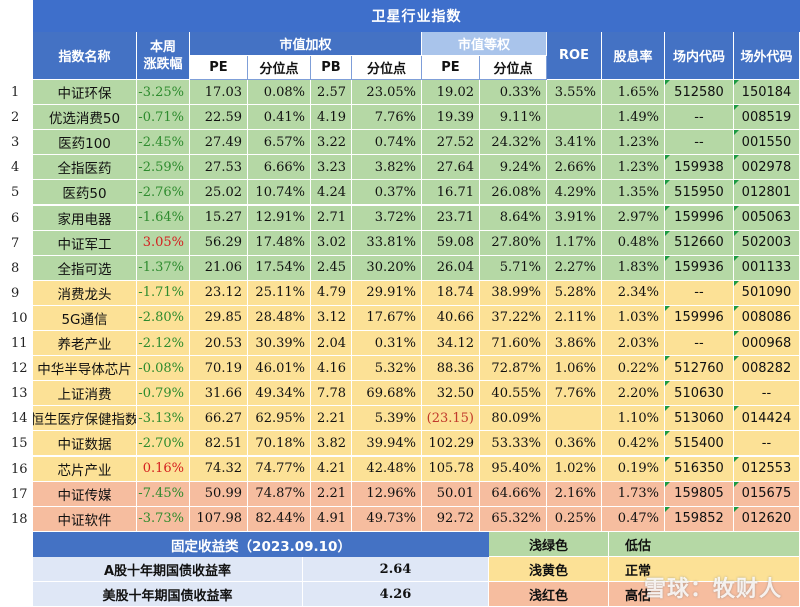 The image size is (800, 607). Describe the element at coordinates (767, 168) in the screenshot. I see `cell-off: 002978` at that location.